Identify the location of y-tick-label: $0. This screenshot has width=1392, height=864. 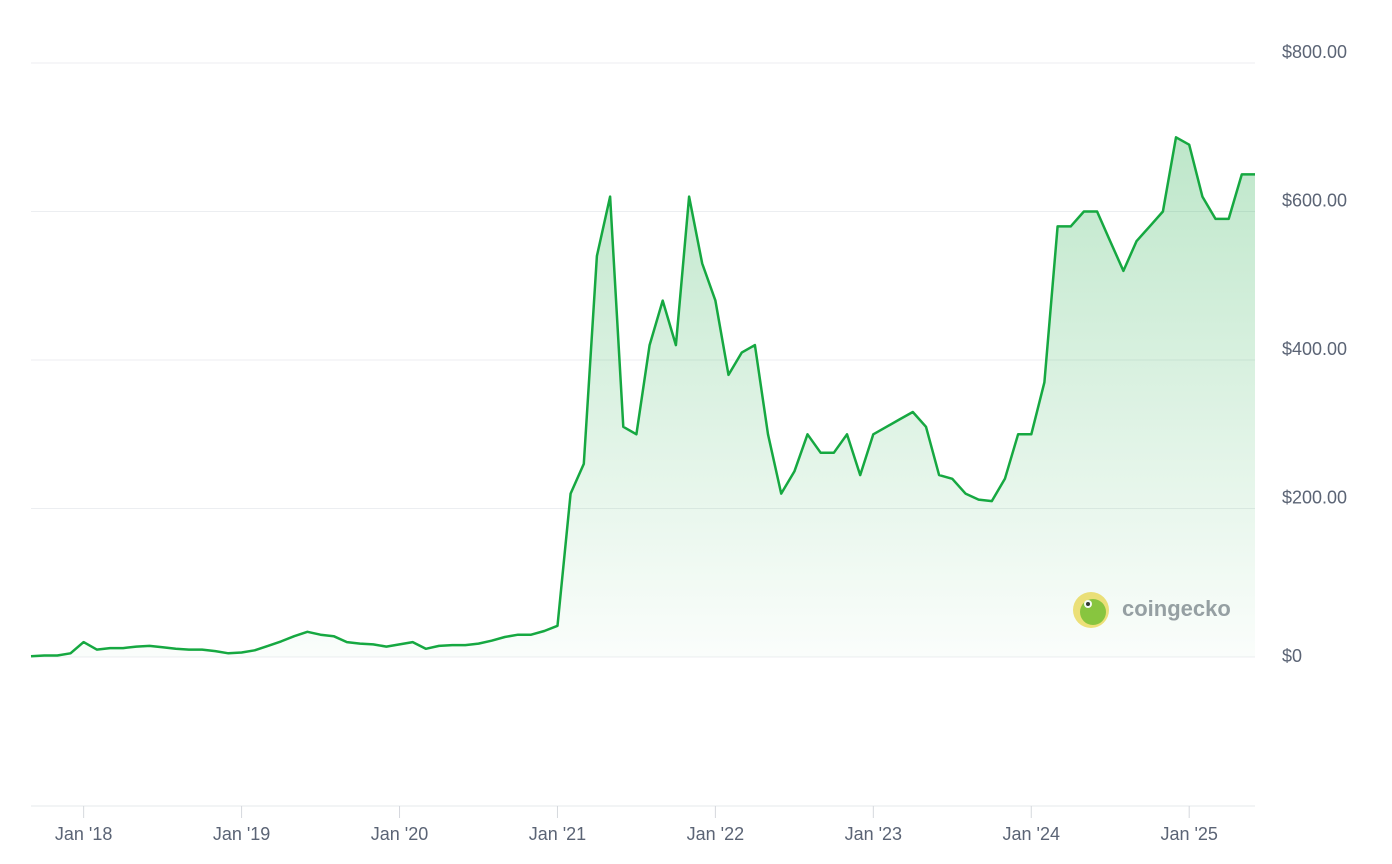
(1292, 656).